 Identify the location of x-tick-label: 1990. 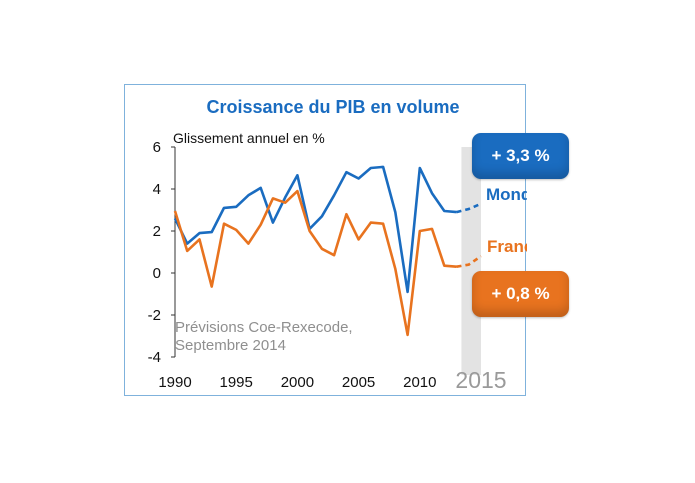
(174, 382).